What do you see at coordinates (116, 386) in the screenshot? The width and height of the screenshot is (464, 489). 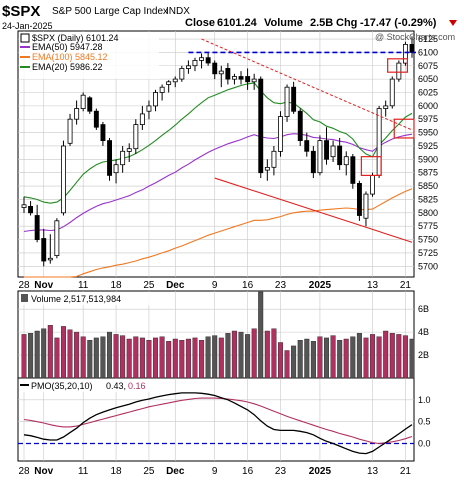 I see `pmo-legend-value: 0.43,` at bounding box center [116, 386].